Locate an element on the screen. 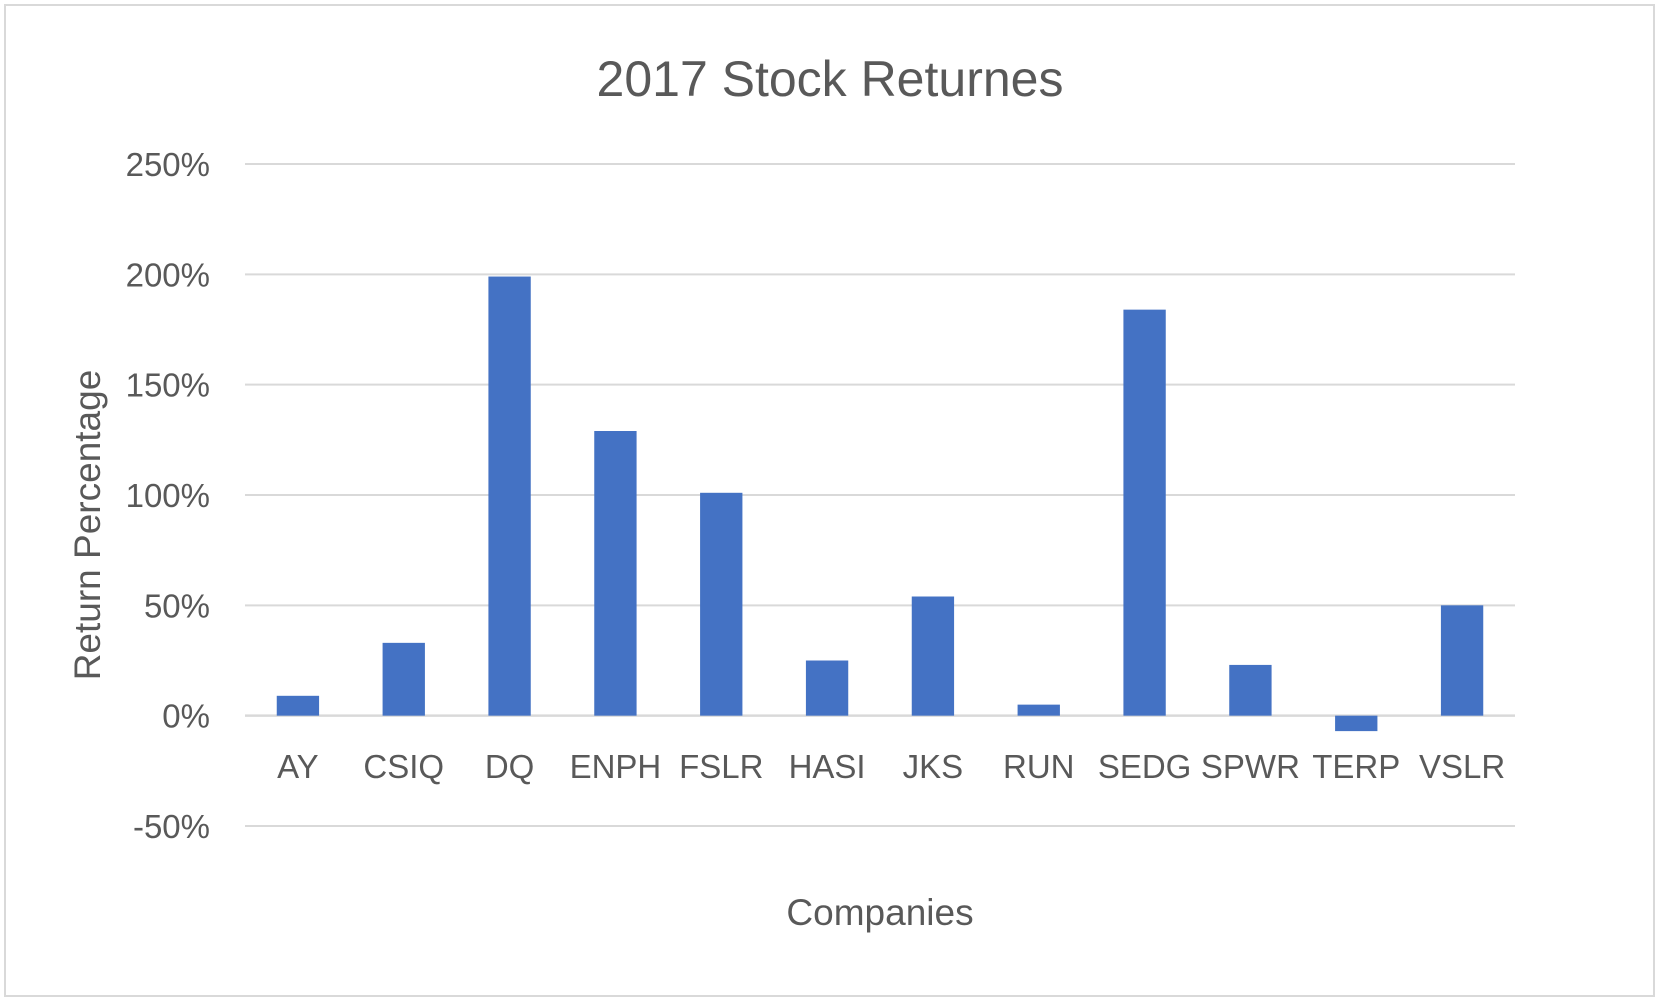  y-axis-tick-labels: -50% 0% 50% 100% 150% 200% 250% is located at coordinates (168, 495).